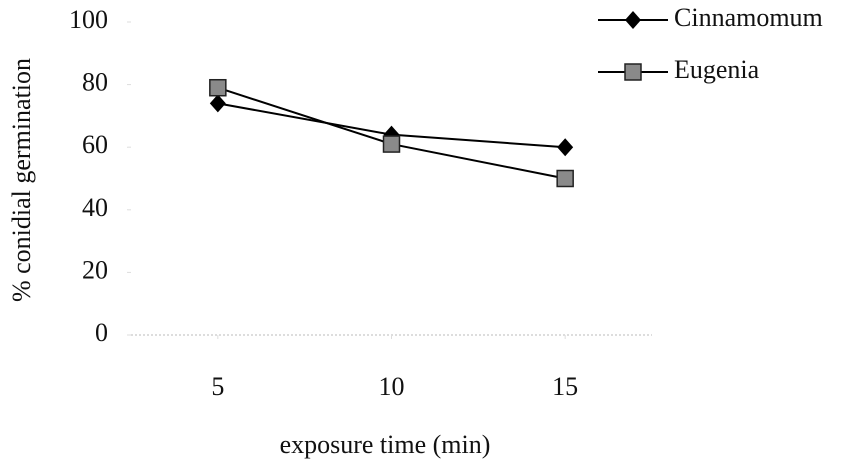 The image size is (859, 465). Describe the element at coordinates (95, 207) in the screenshot. I see `y-tick-label: 40` at that location.